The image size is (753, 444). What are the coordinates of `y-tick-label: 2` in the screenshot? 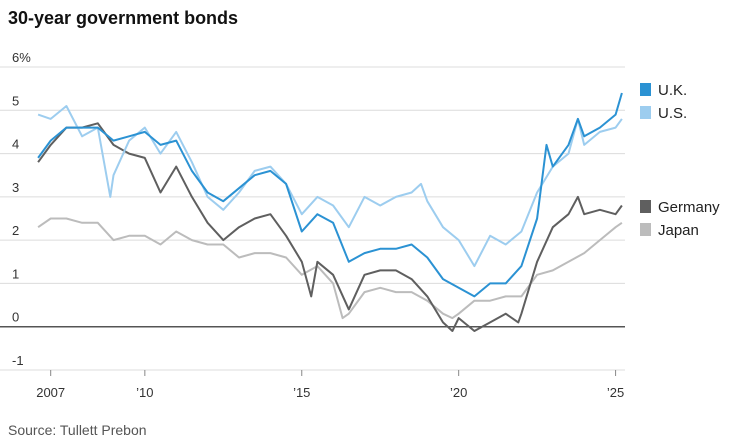 It's located at (15, 230).